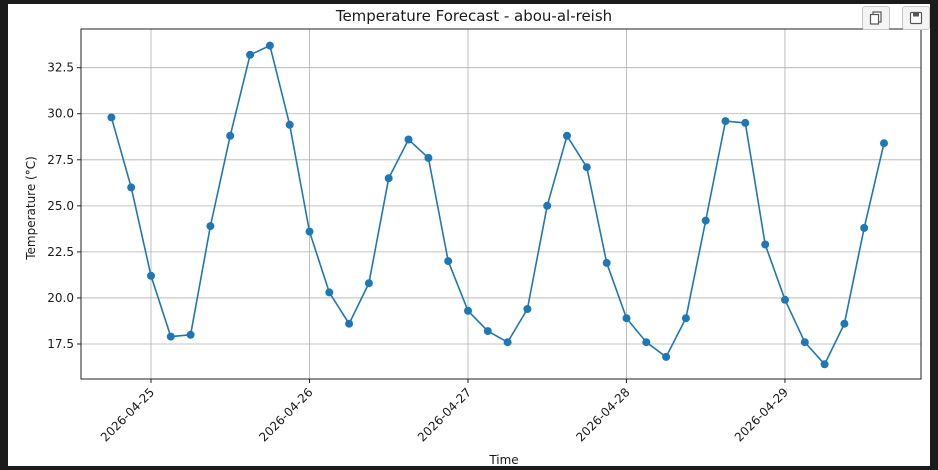 The image size is (938, 470). I want to click on chart-title: Temperature Forecast - abou-al-reish, so click(473, 16).